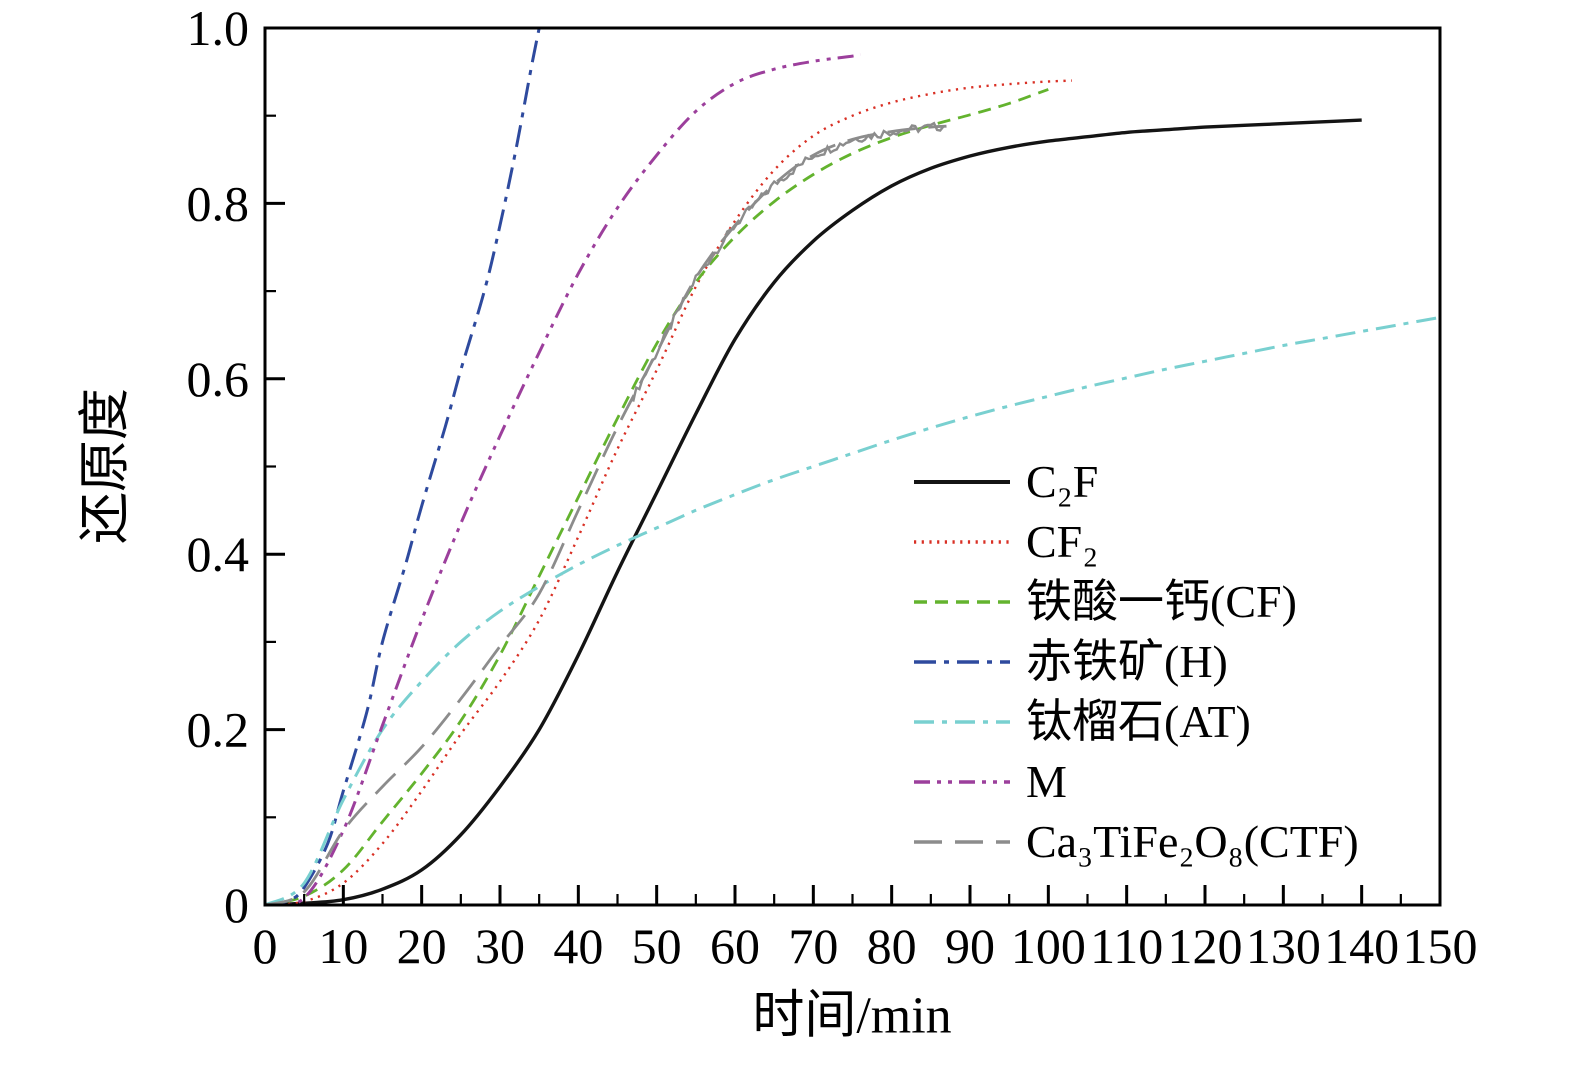  I want to click on legend-label: 钛榴石(AT), so click(1138, 721).